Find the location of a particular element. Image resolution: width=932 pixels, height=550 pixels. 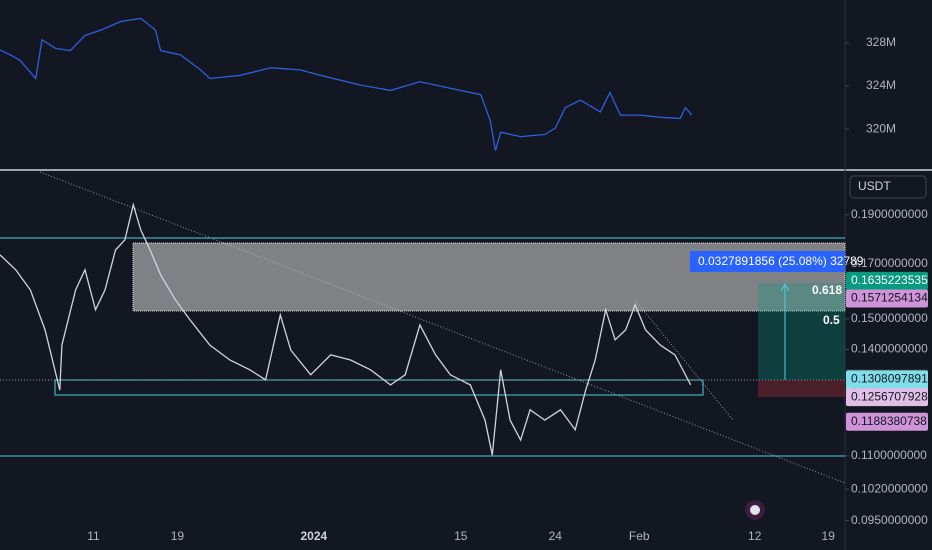

trend-line is located at coordinates (684, 360).